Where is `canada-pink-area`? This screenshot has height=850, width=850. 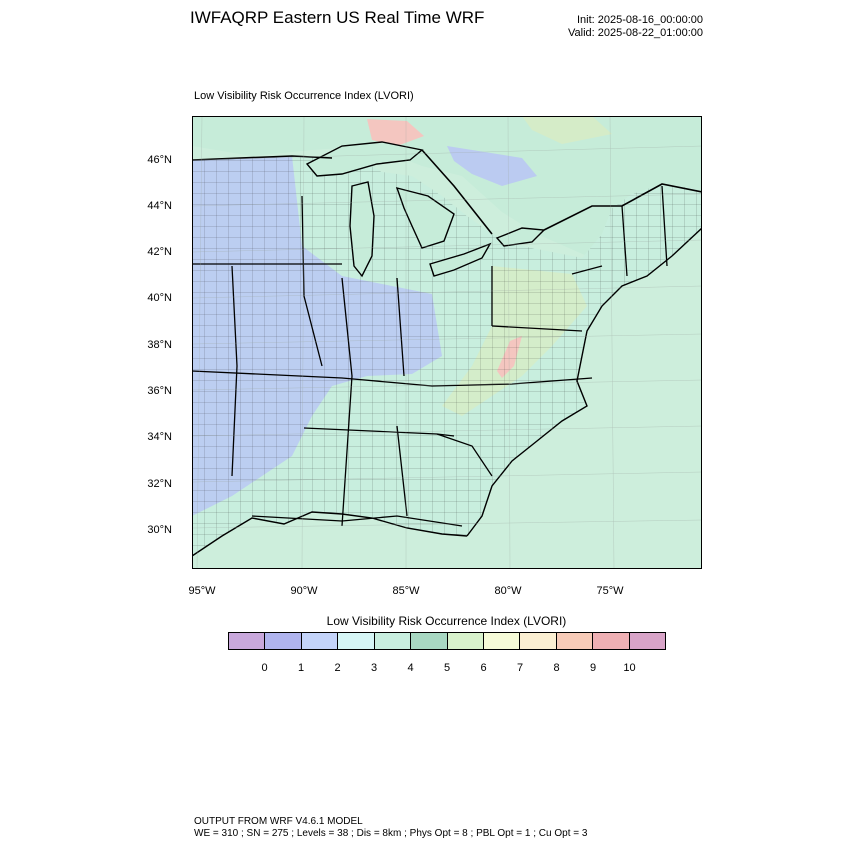 canada-pink-area is located at coordinates (395, 132).